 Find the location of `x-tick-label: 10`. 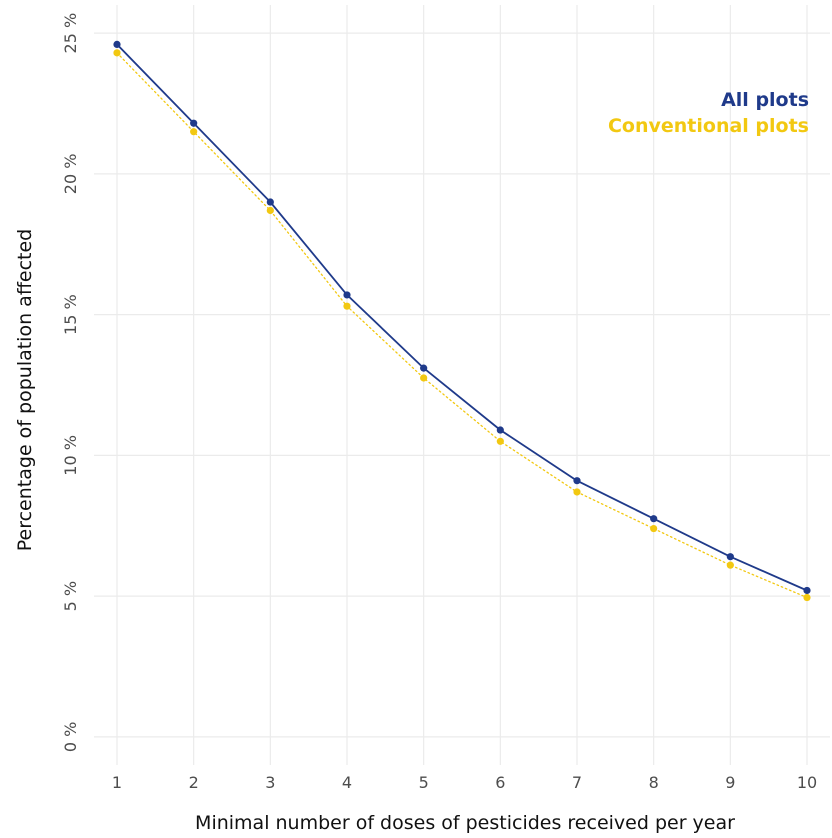

x-tick-label: 10 is located at coordinates (807, 782).